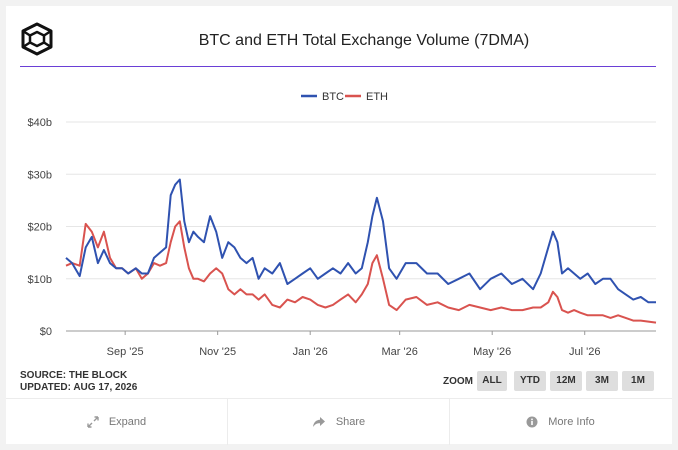  I want to click on x-tick-label: Nov '25, so click(217, 352).